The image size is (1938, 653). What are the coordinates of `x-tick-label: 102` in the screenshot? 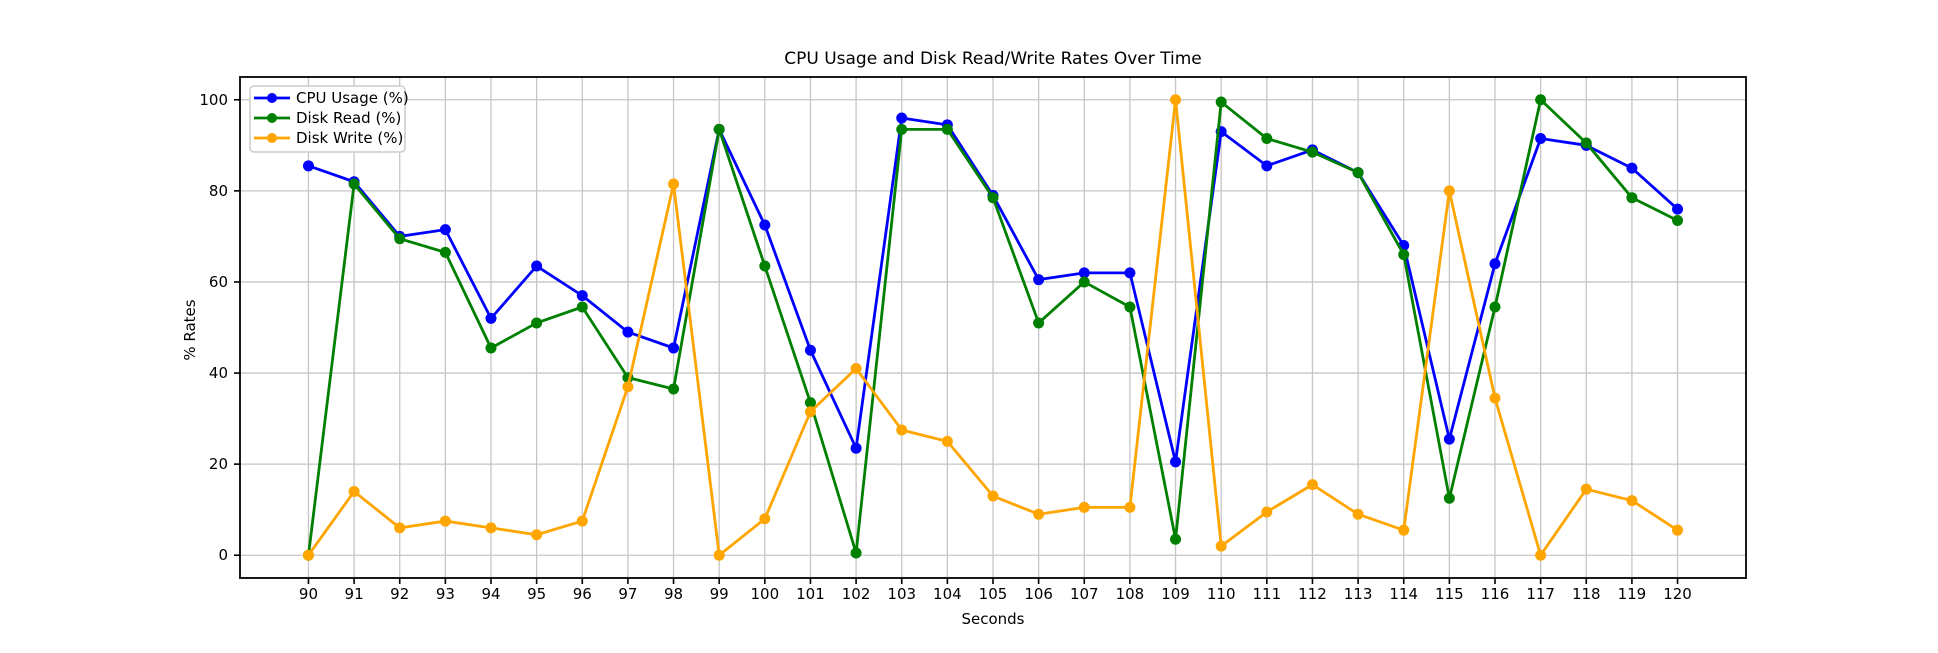 It's located at (856, 594).